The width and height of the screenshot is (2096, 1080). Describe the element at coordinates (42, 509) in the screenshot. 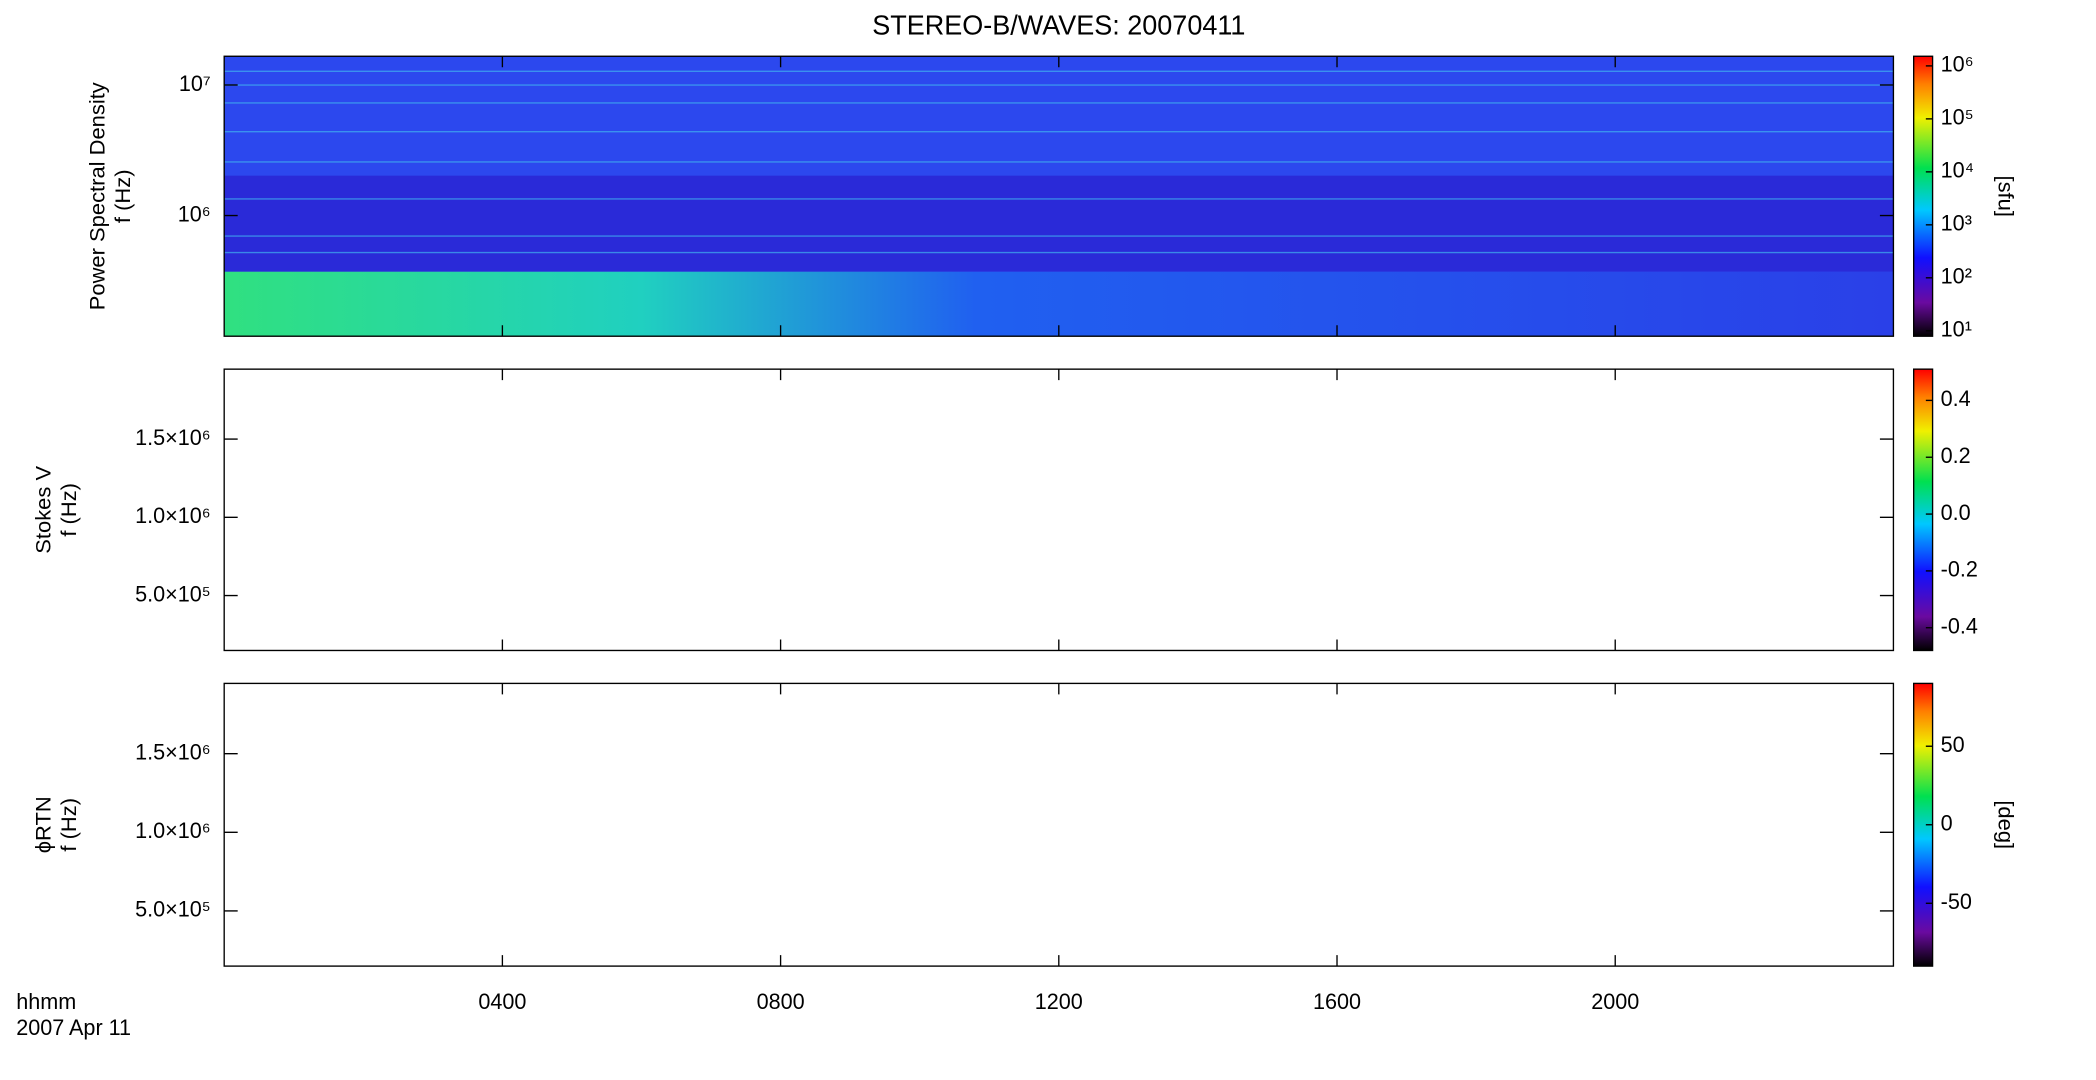

I see `y-axis-label: Stokes V` at that location.